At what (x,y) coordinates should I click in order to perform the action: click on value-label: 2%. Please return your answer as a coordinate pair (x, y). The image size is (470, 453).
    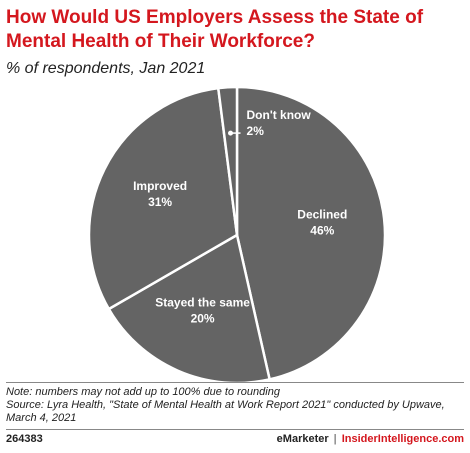
    Looking at the image, I should click on (256, 131).